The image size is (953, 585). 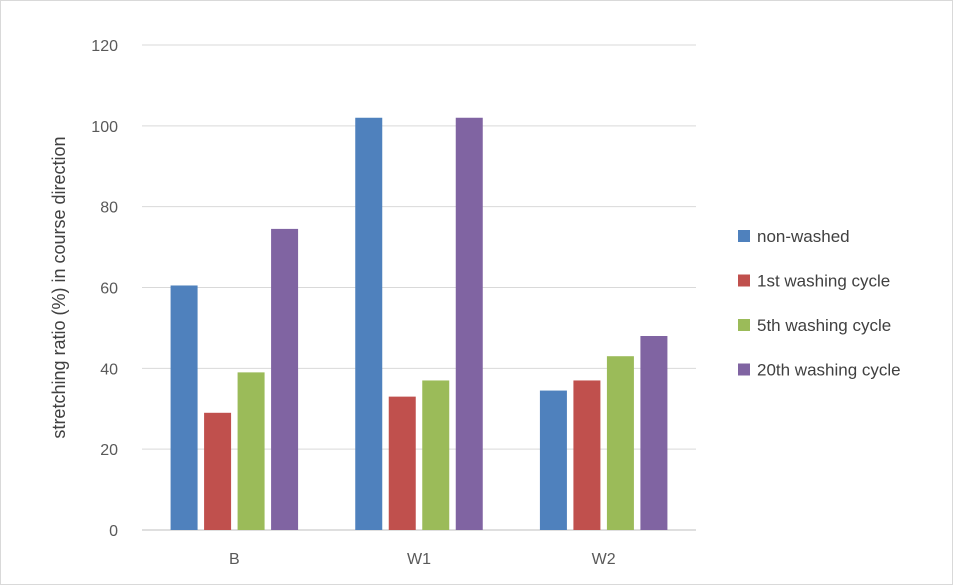 What do you see at coordinates (604, 559) in the screenshot?
I see `x-tick-label: W2` at bounding box center [604, 559].